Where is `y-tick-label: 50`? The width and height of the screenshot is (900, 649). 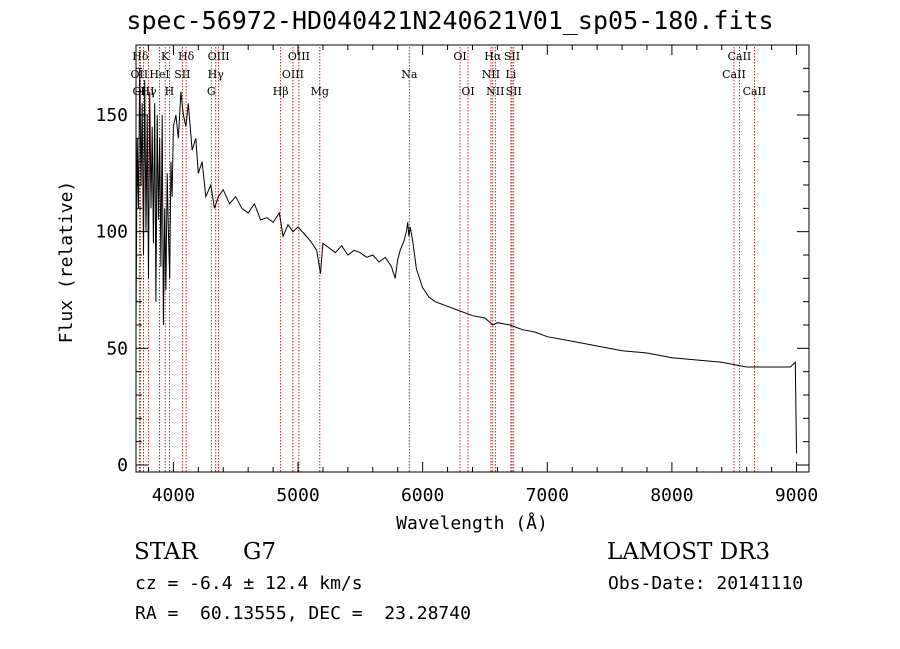
y-tick-label: 50 is located at coordinates (117, 348).